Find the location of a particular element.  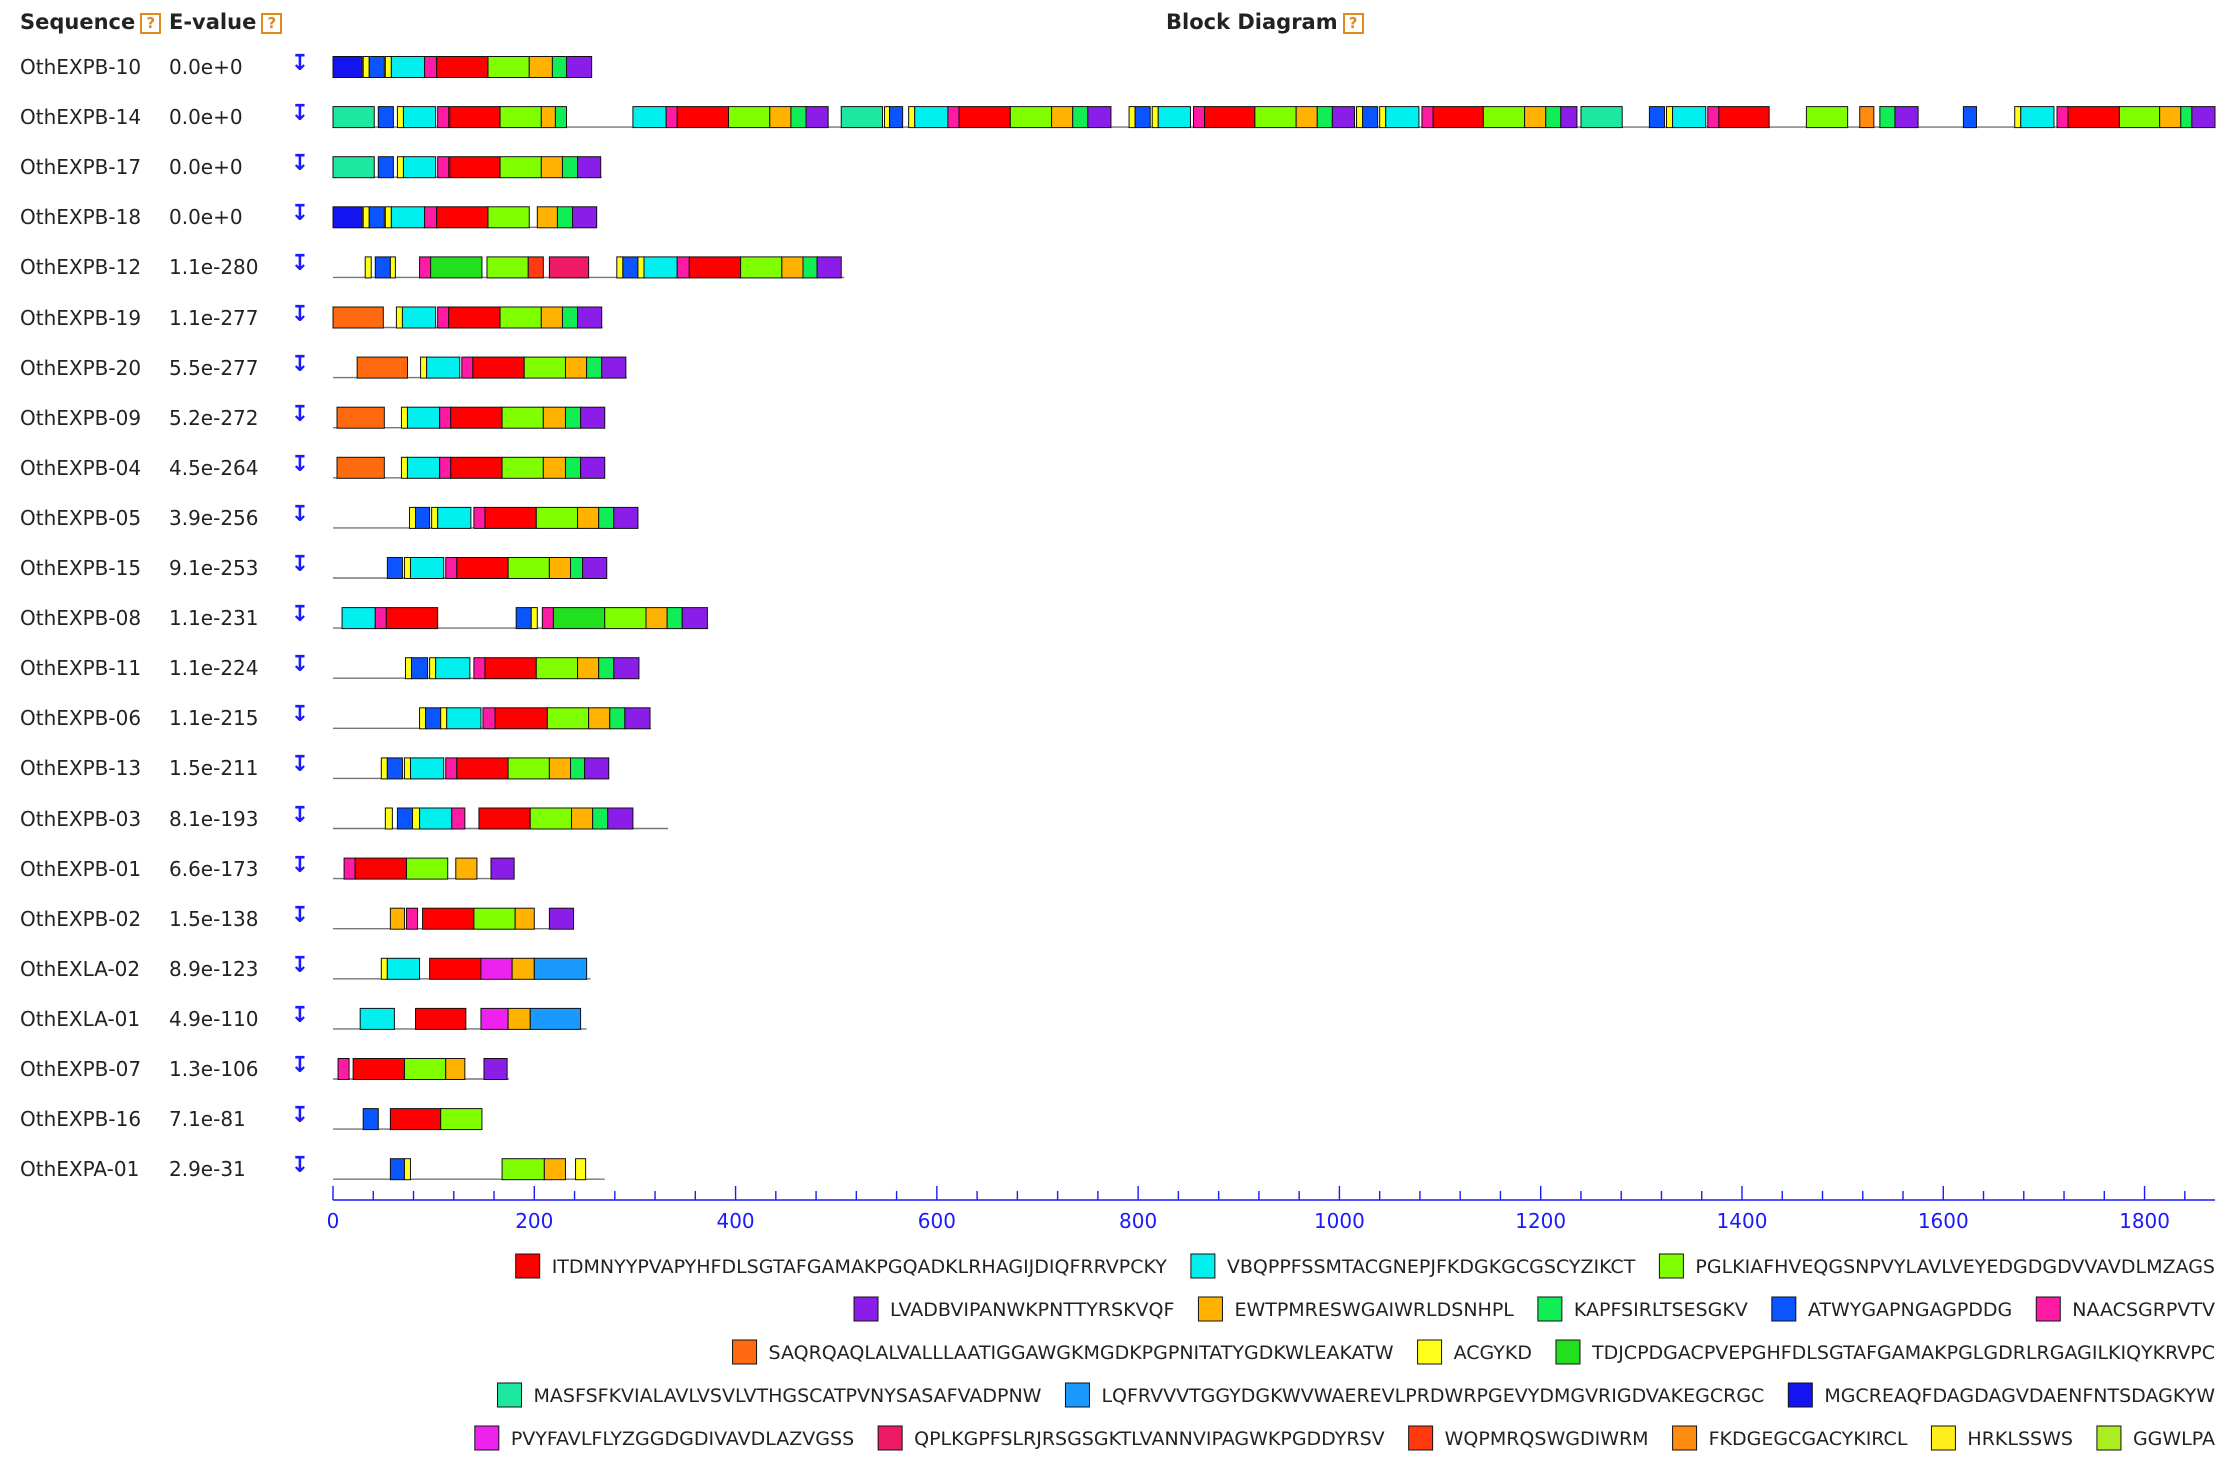

sequence-name: OthEXPB-18 is located at coordinates (81, 217).